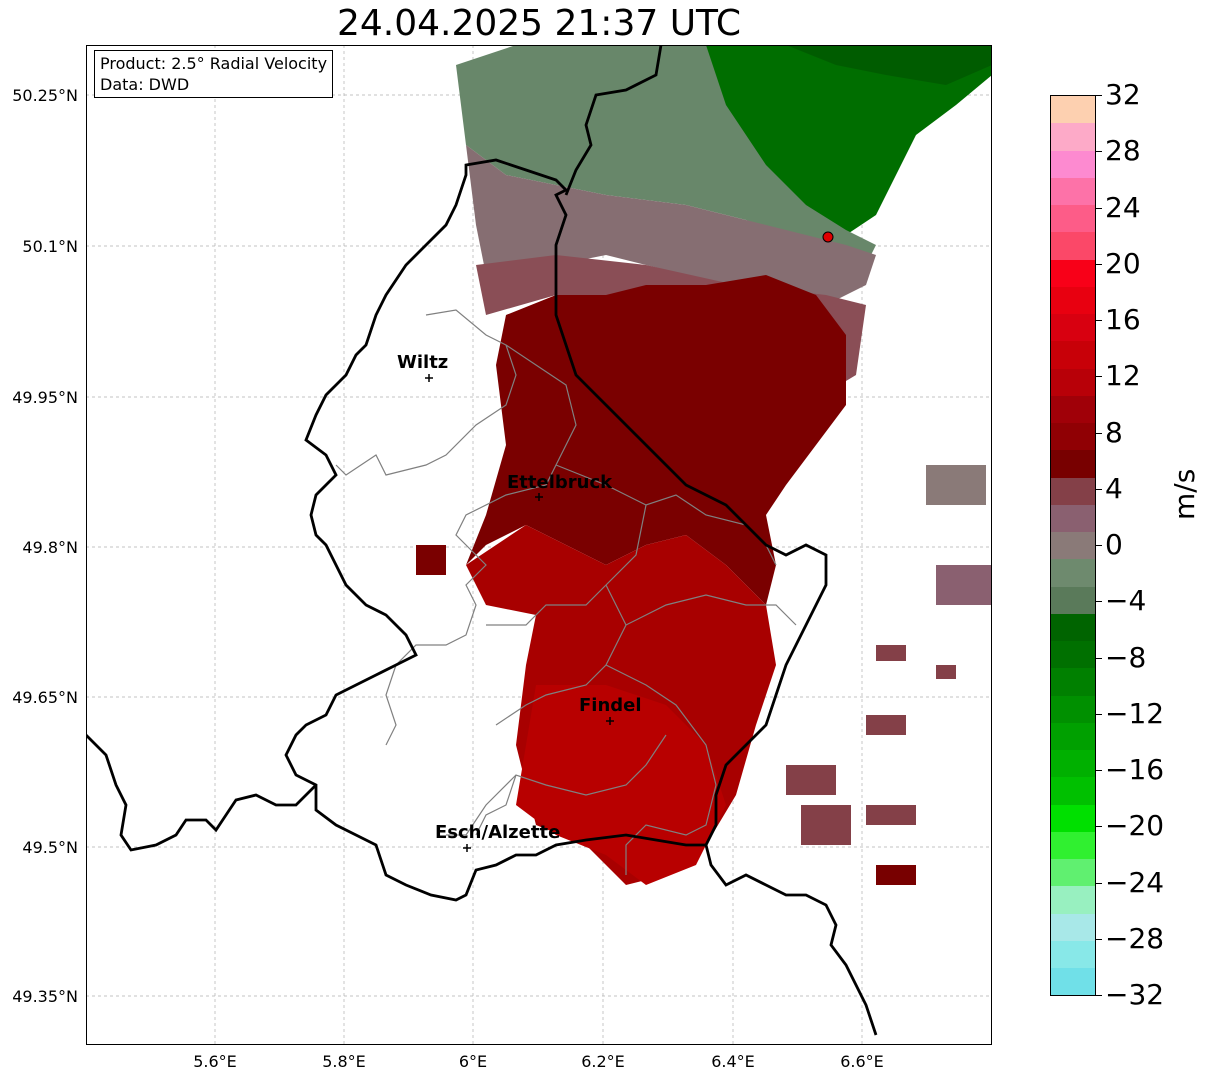 This screenshot has height=1081, width=1207. What do you see at coordinates (214, 74) in the screenshot?
I see `info-box: Product: 2.5° Radial Velocity Data: DWD` at bounding box center [214, 74].